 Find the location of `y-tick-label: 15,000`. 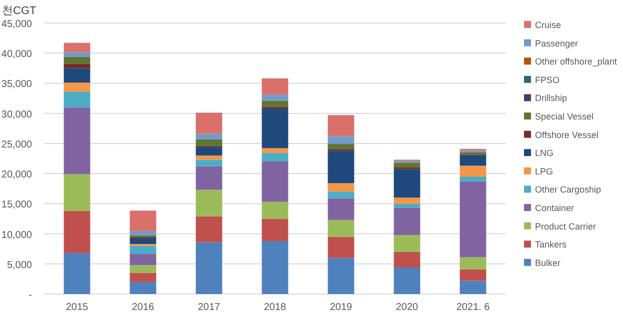

y-tick-label: 15,000 is located at coordinates (16, 205).